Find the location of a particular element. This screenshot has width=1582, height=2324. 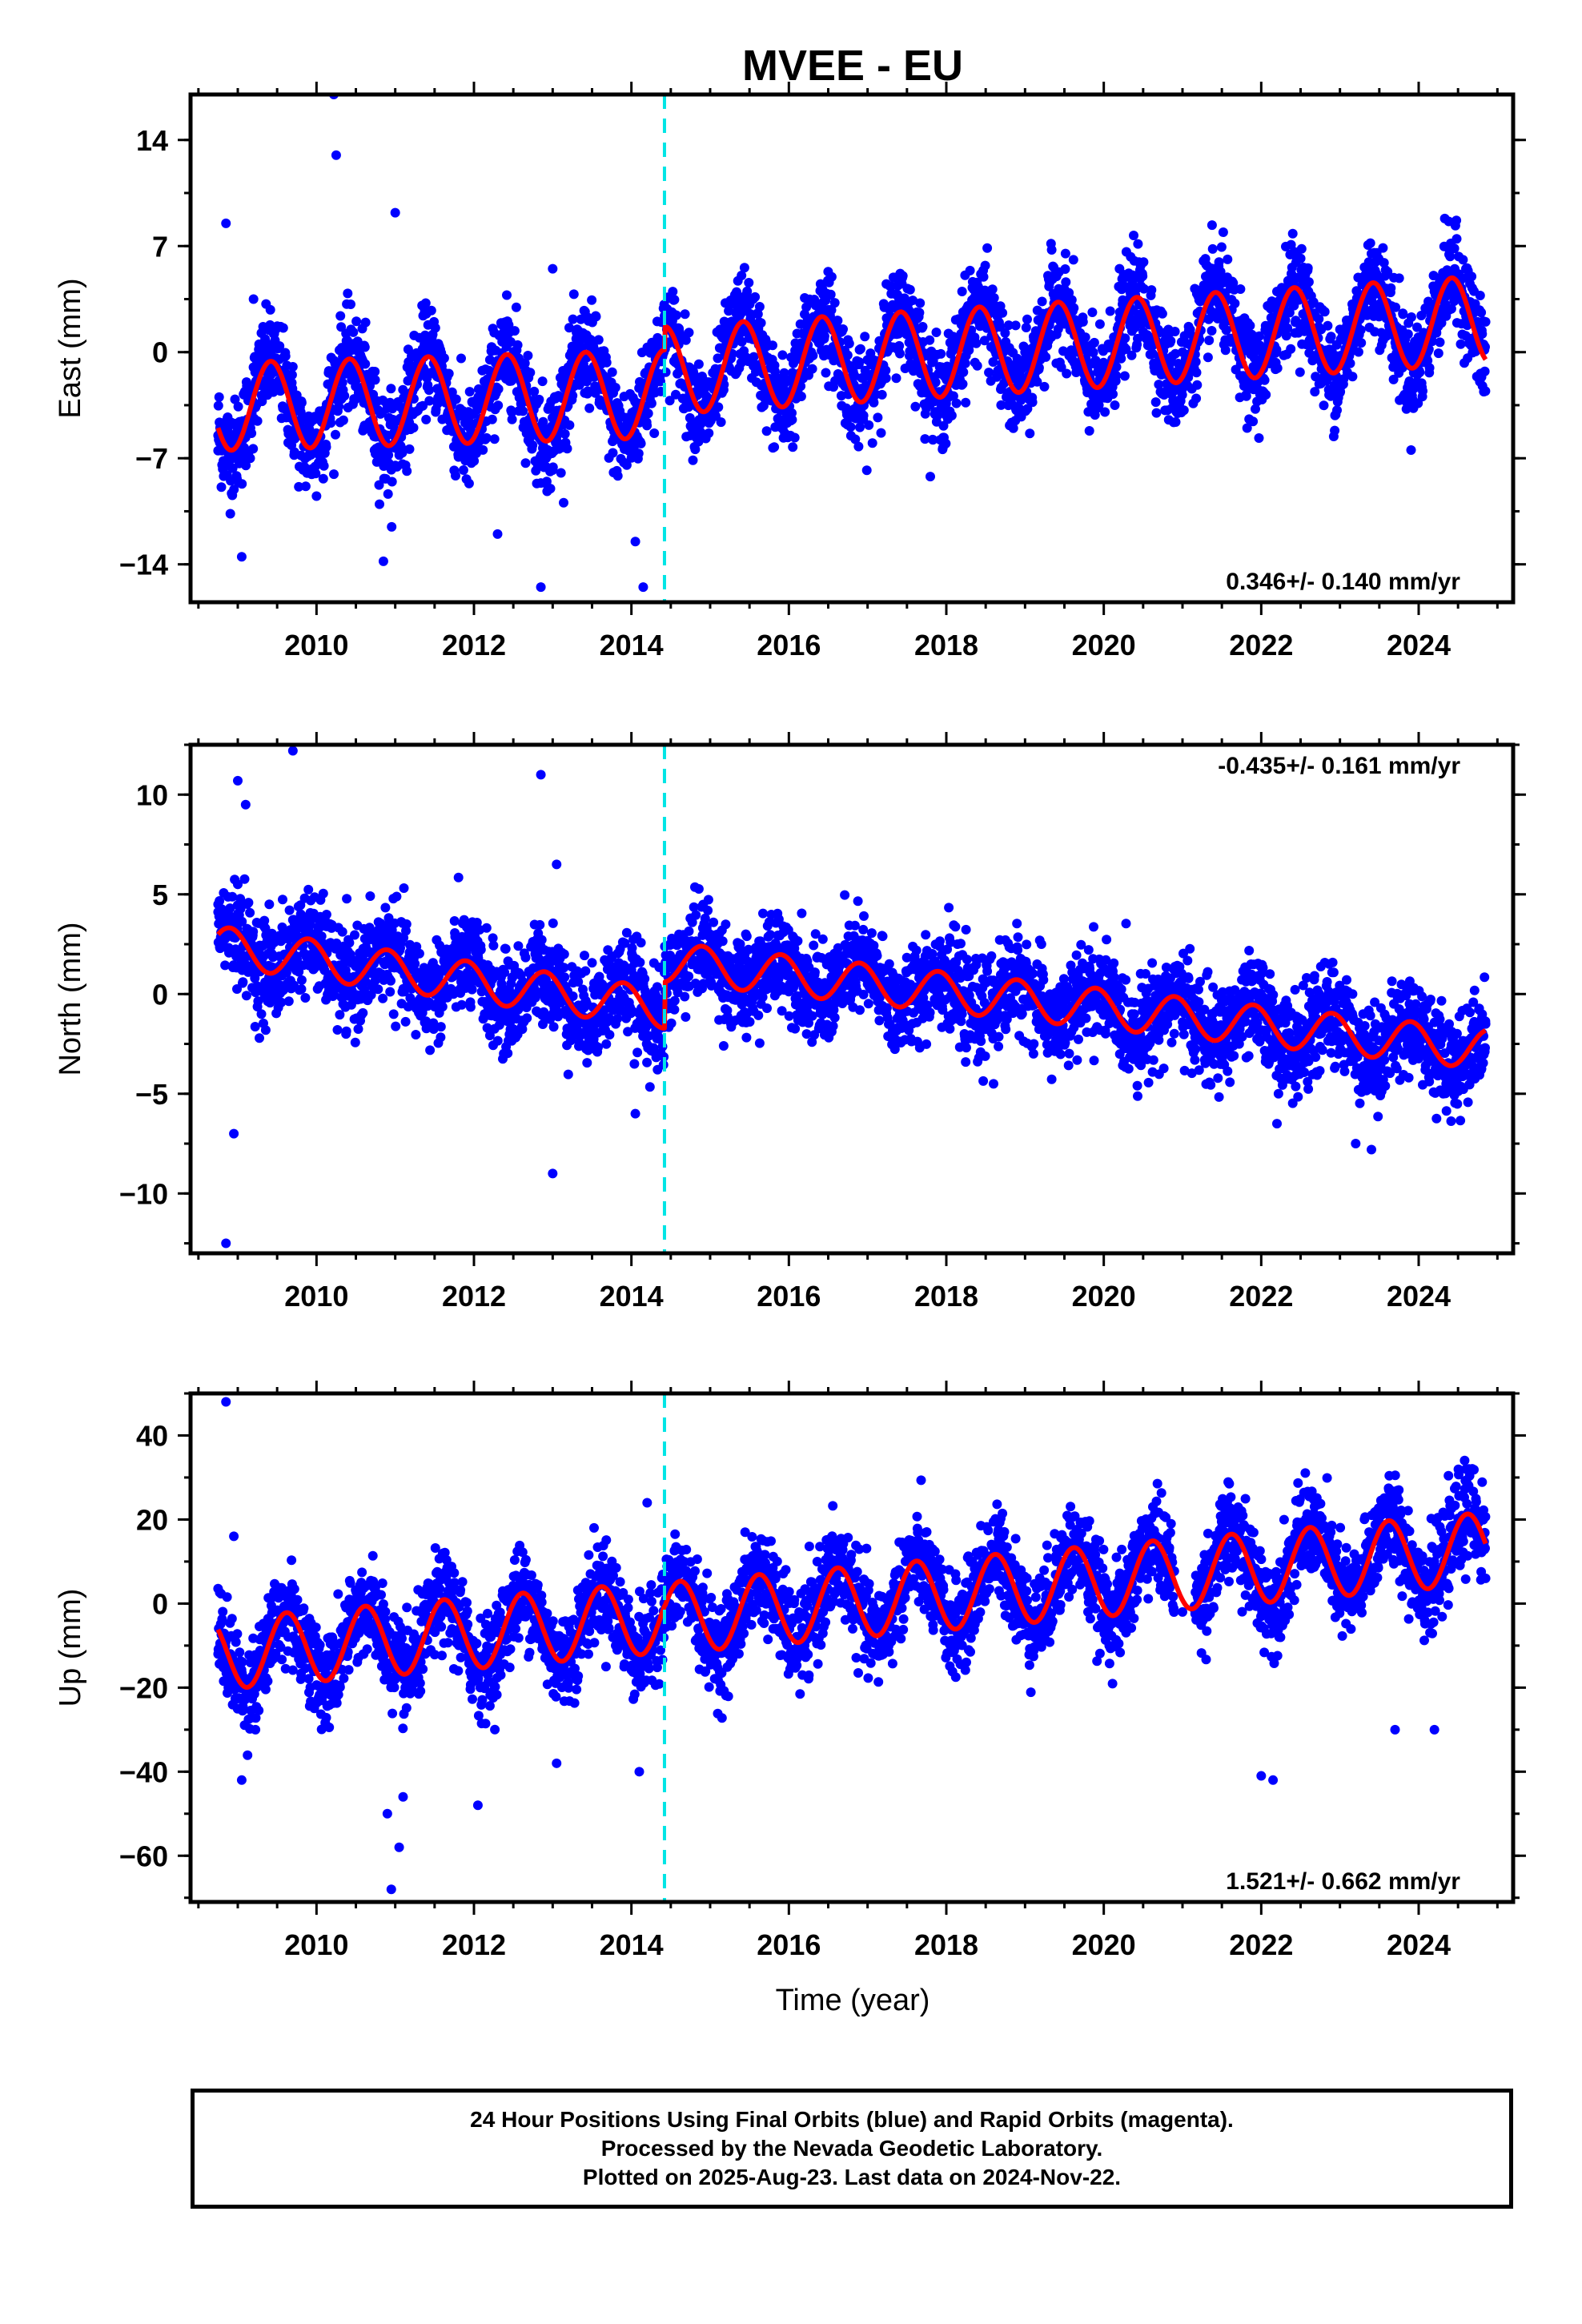

x-tick-label: 2014 is located at coordinates (632, 645).